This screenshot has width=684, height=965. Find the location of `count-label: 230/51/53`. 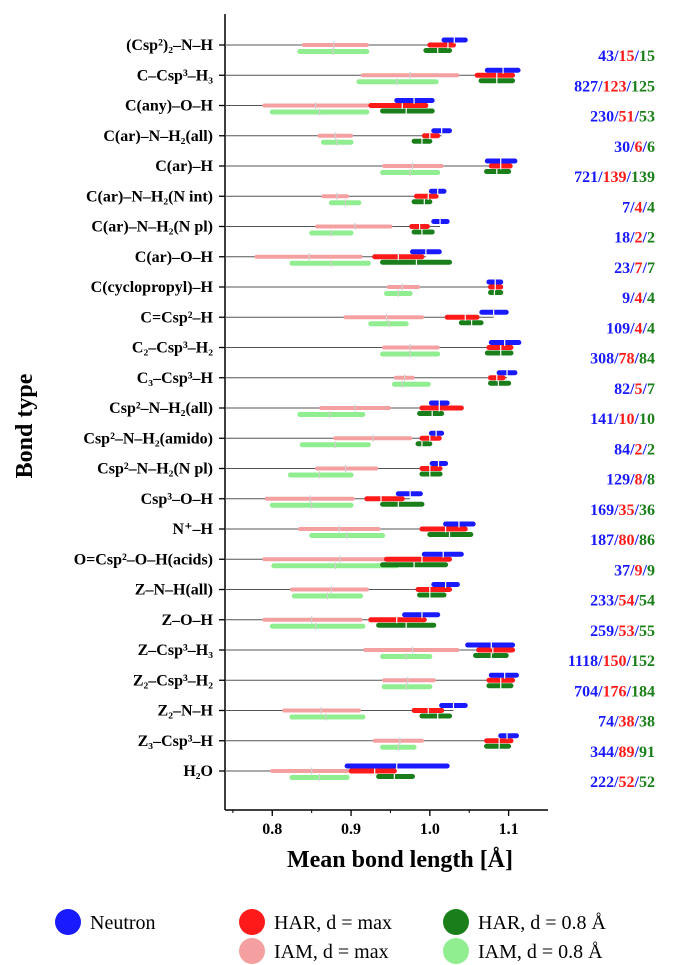

count-label: 230/51/53 is located at coordinates (622, 117).